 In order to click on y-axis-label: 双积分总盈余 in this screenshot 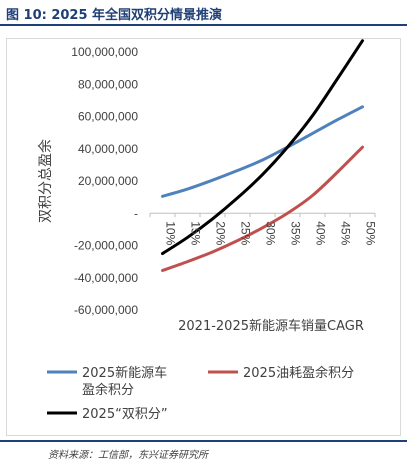, I will do `click(45, 181)`.